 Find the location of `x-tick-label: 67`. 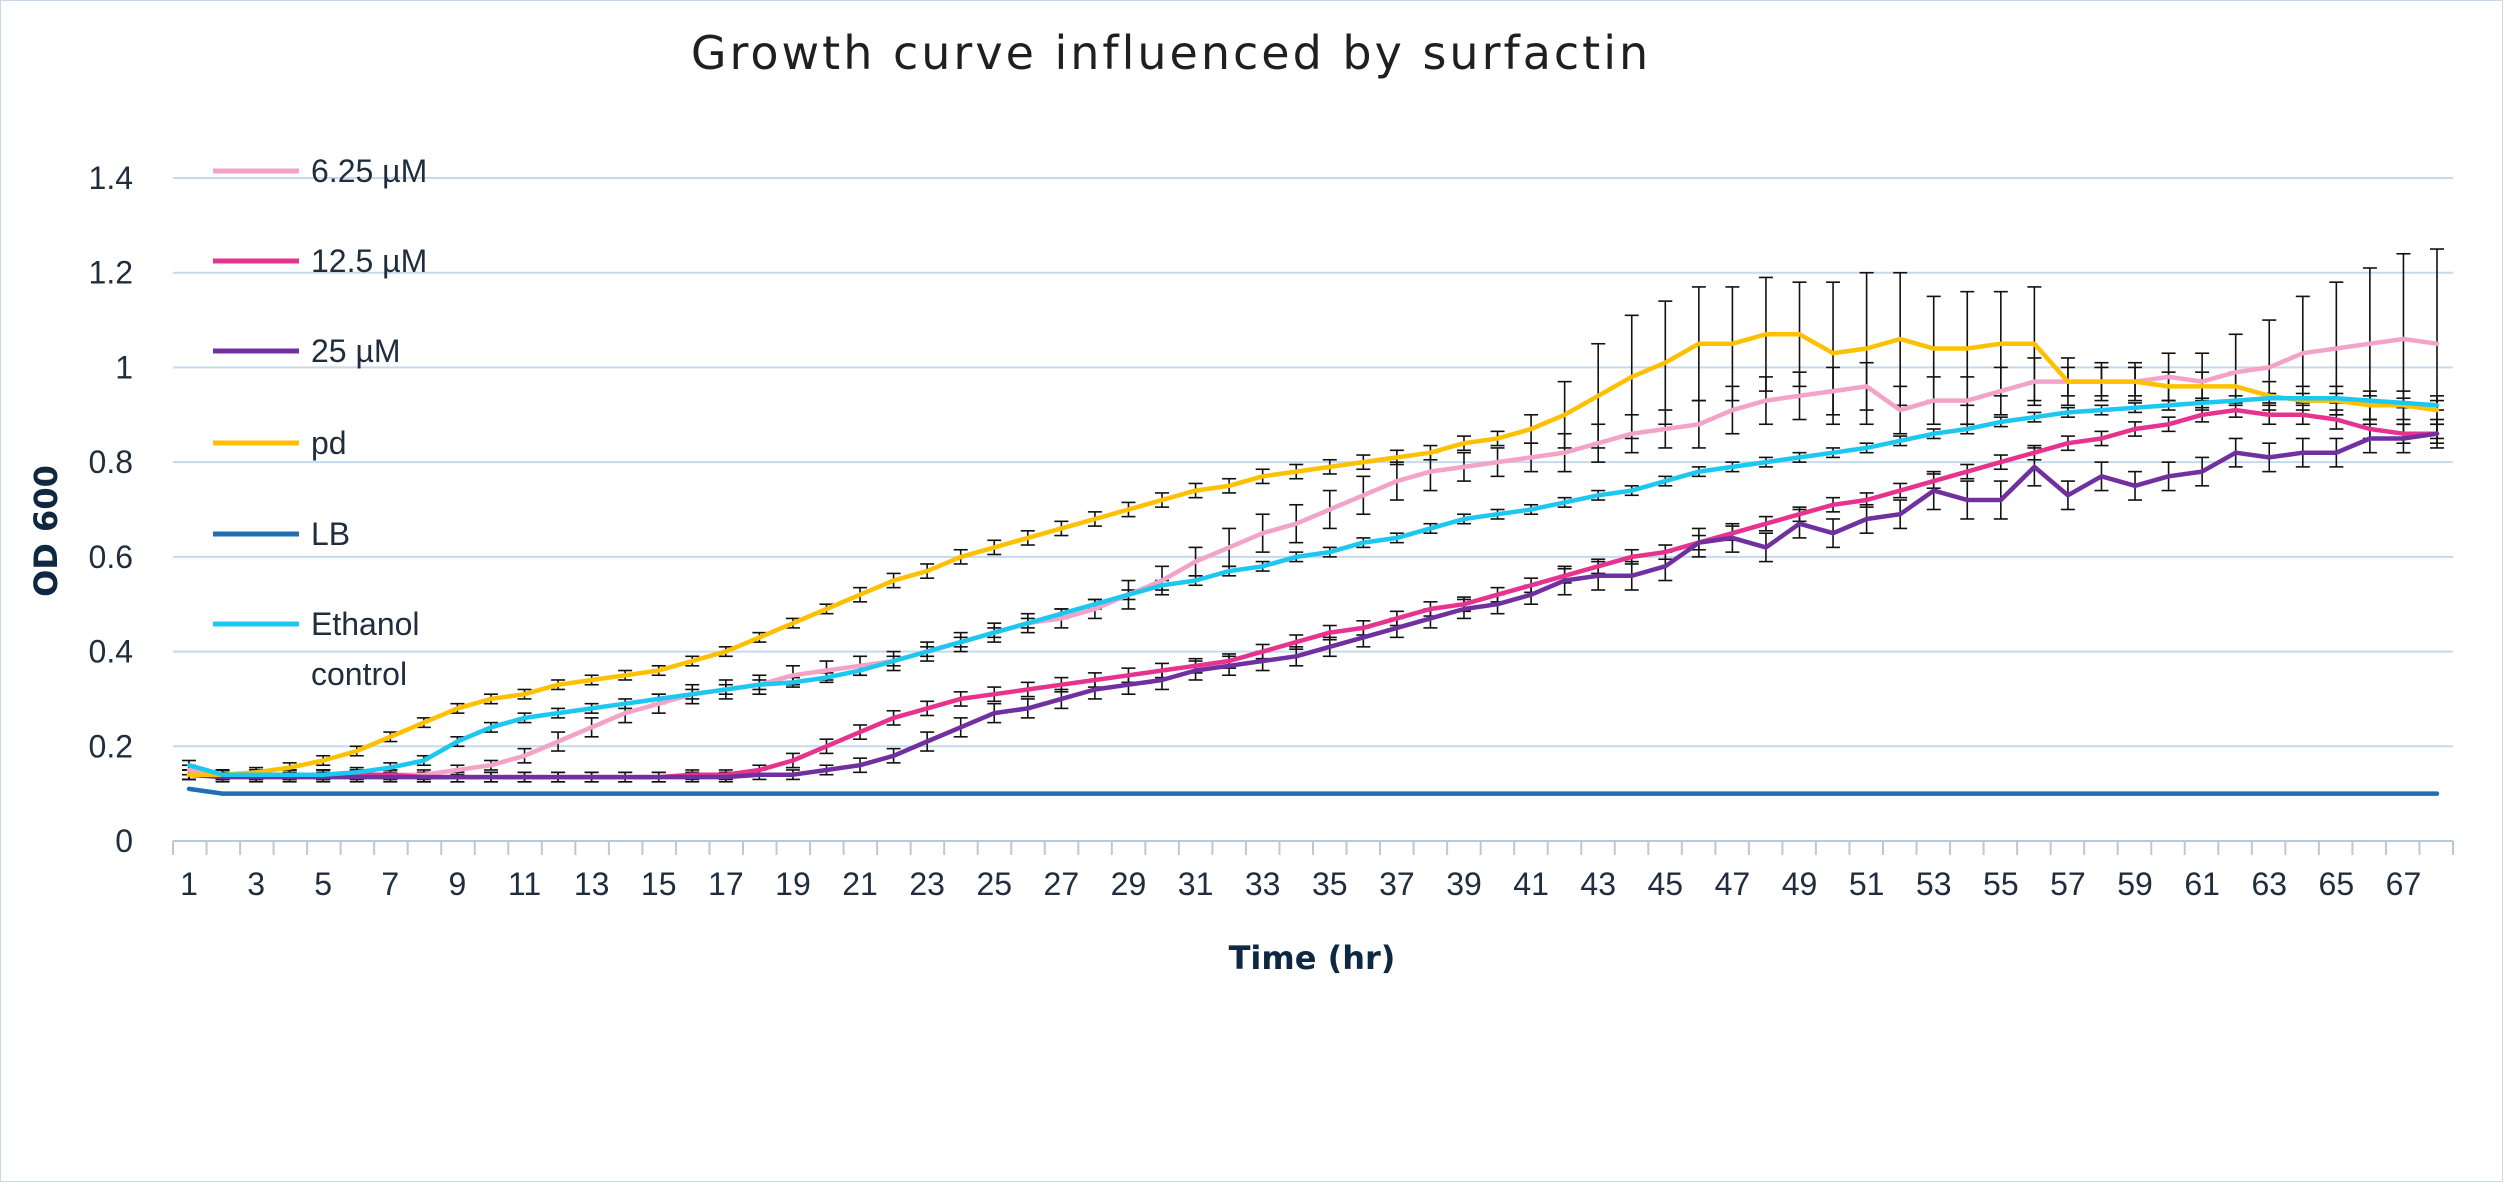

x-tick-label: 67 is located at coordinates (2404, 884).